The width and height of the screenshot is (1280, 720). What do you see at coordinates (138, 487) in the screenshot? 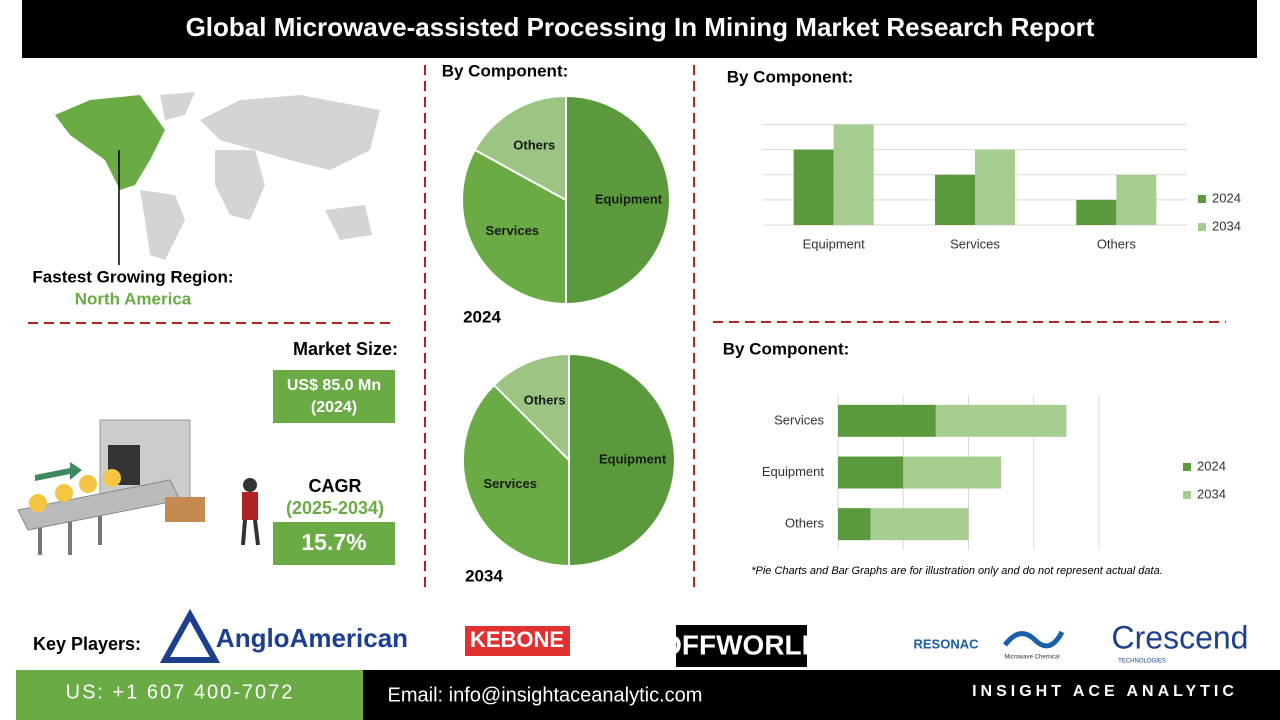
I see `machine-illustration` at bounding box center [138, 487].